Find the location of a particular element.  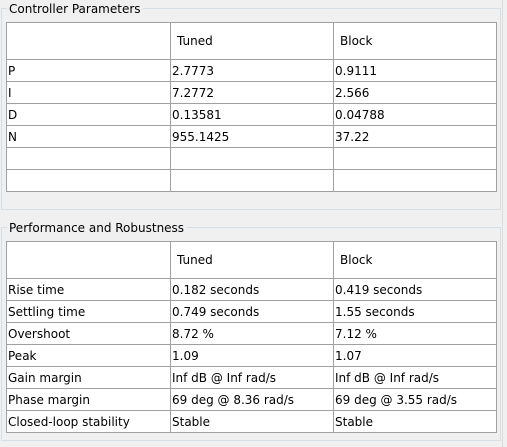

block-value-cell: 1.55 seconds is located at coordinates (415, 311).